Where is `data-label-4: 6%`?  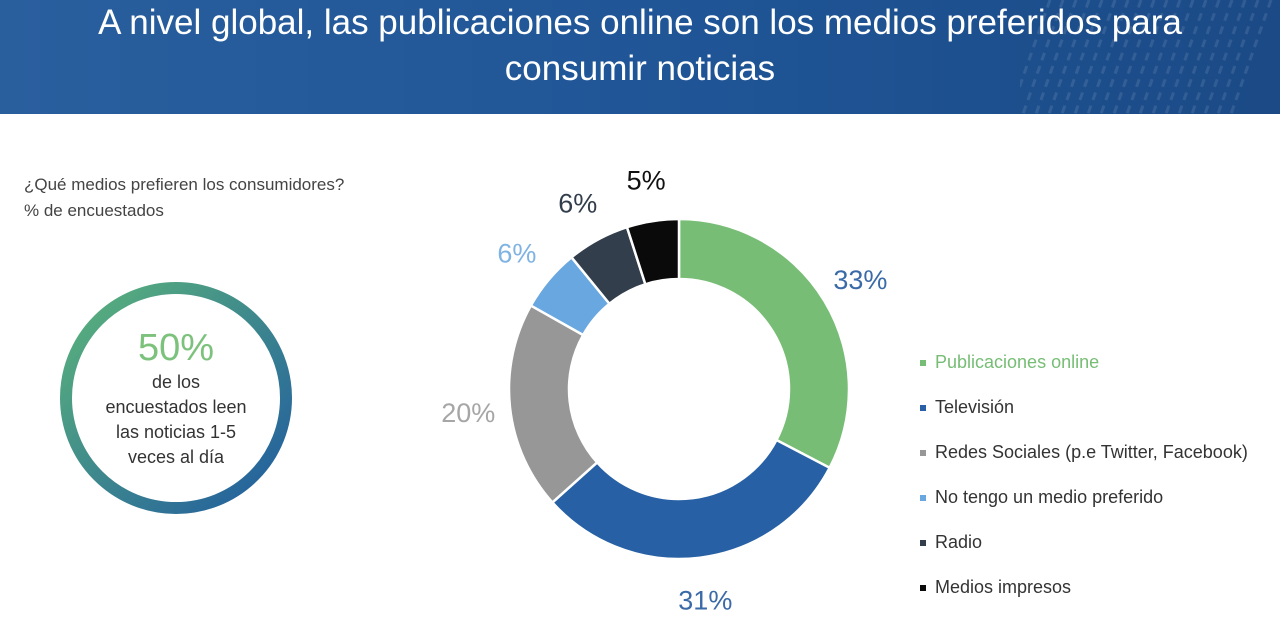 data-label-4: 6% is located at coordinates (516, 253).